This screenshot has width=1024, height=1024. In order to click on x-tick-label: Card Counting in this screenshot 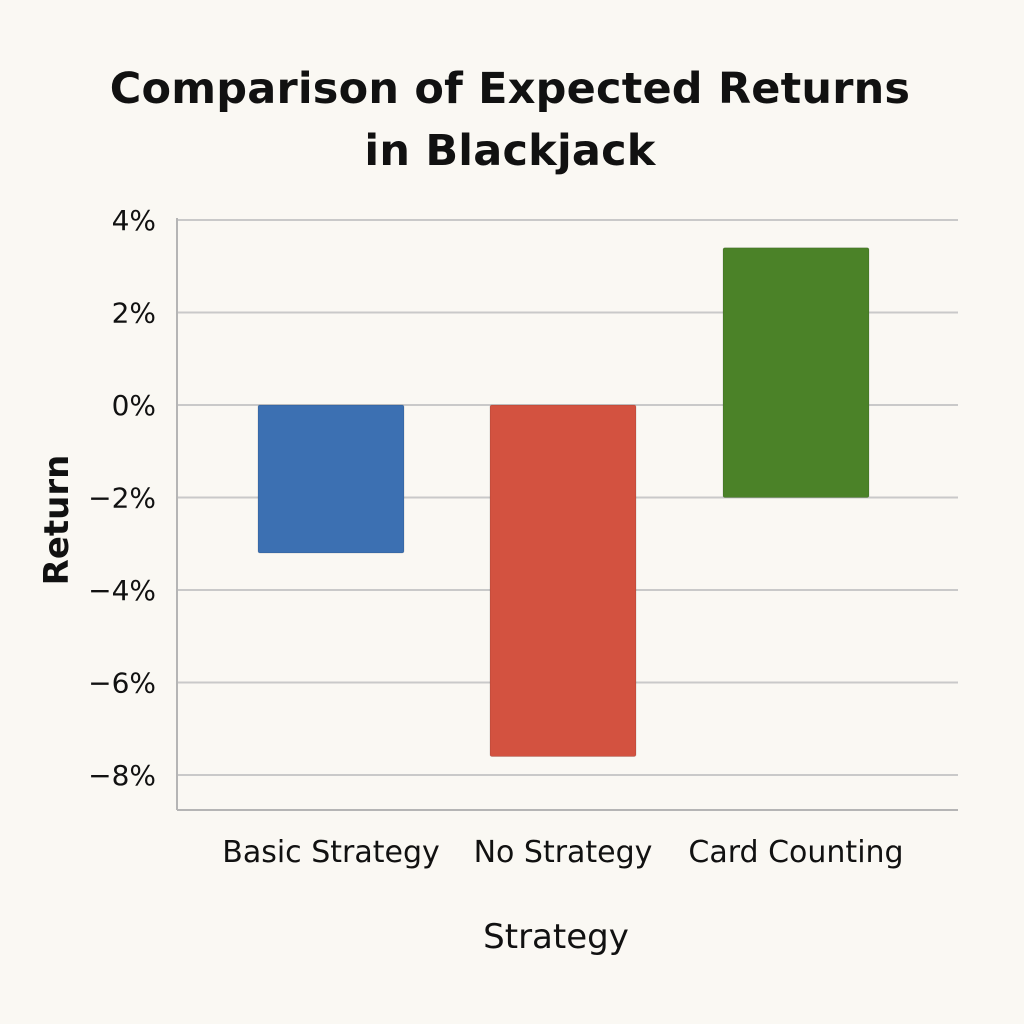, I will do `click(795, 852)`.